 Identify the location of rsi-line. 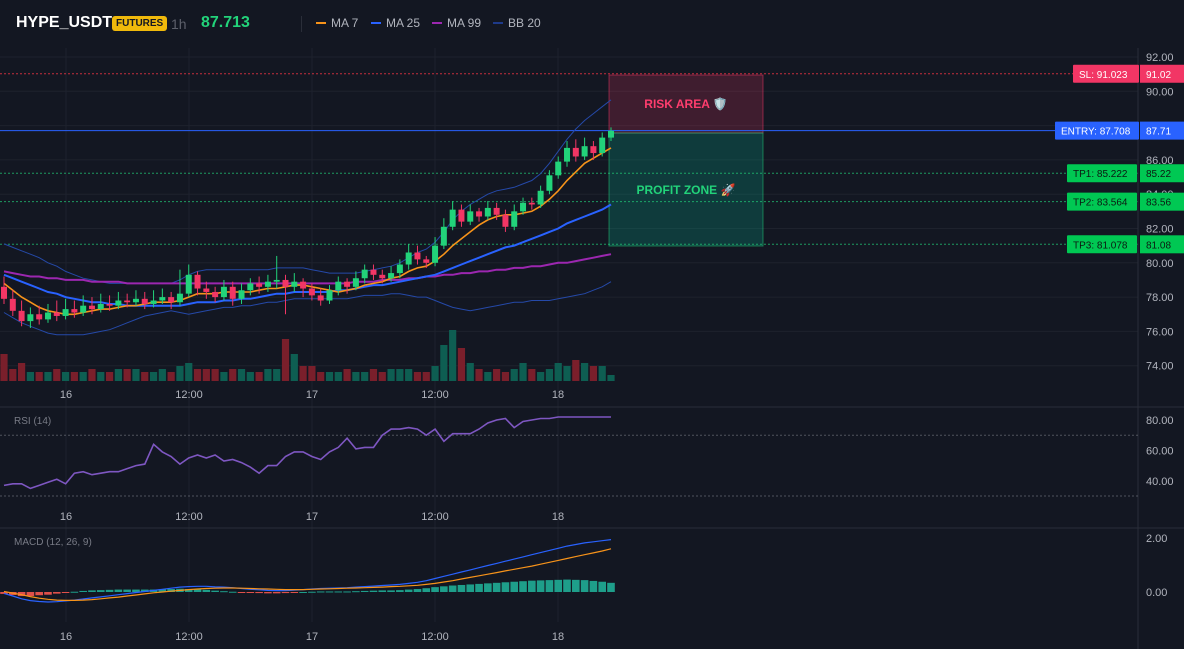
(307, 453).